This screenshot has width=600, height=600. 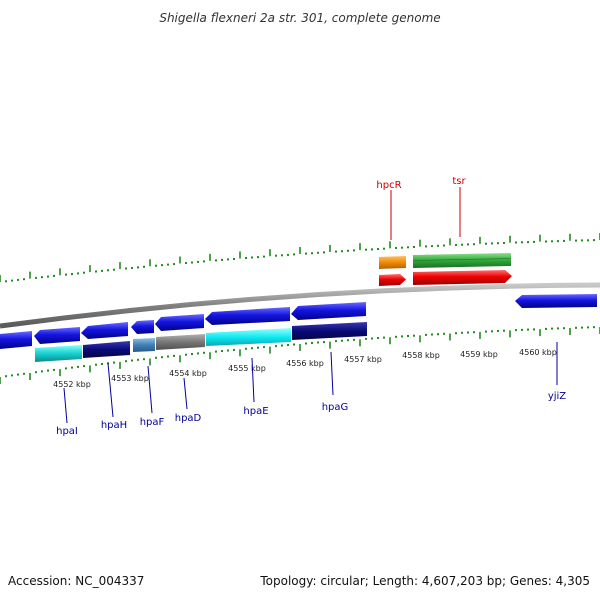 What do you see at coordinates (188, 418) in the screenshot?
I see `gene-label-hpaD: hpaD` at bounding box center [188, 418].